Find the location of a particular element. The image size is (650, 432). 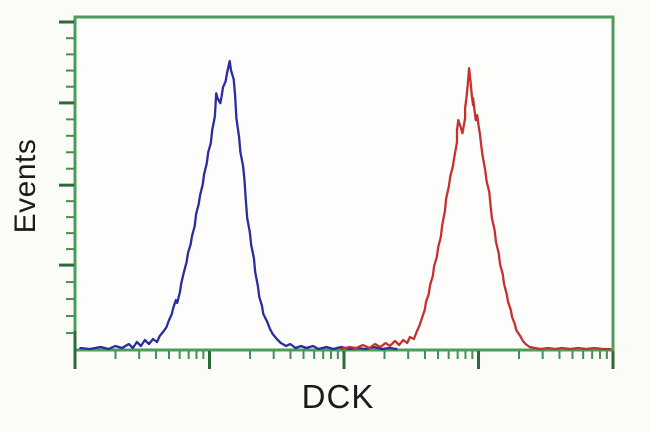

y-axis-label: Events is located at coordinates (25, 186).